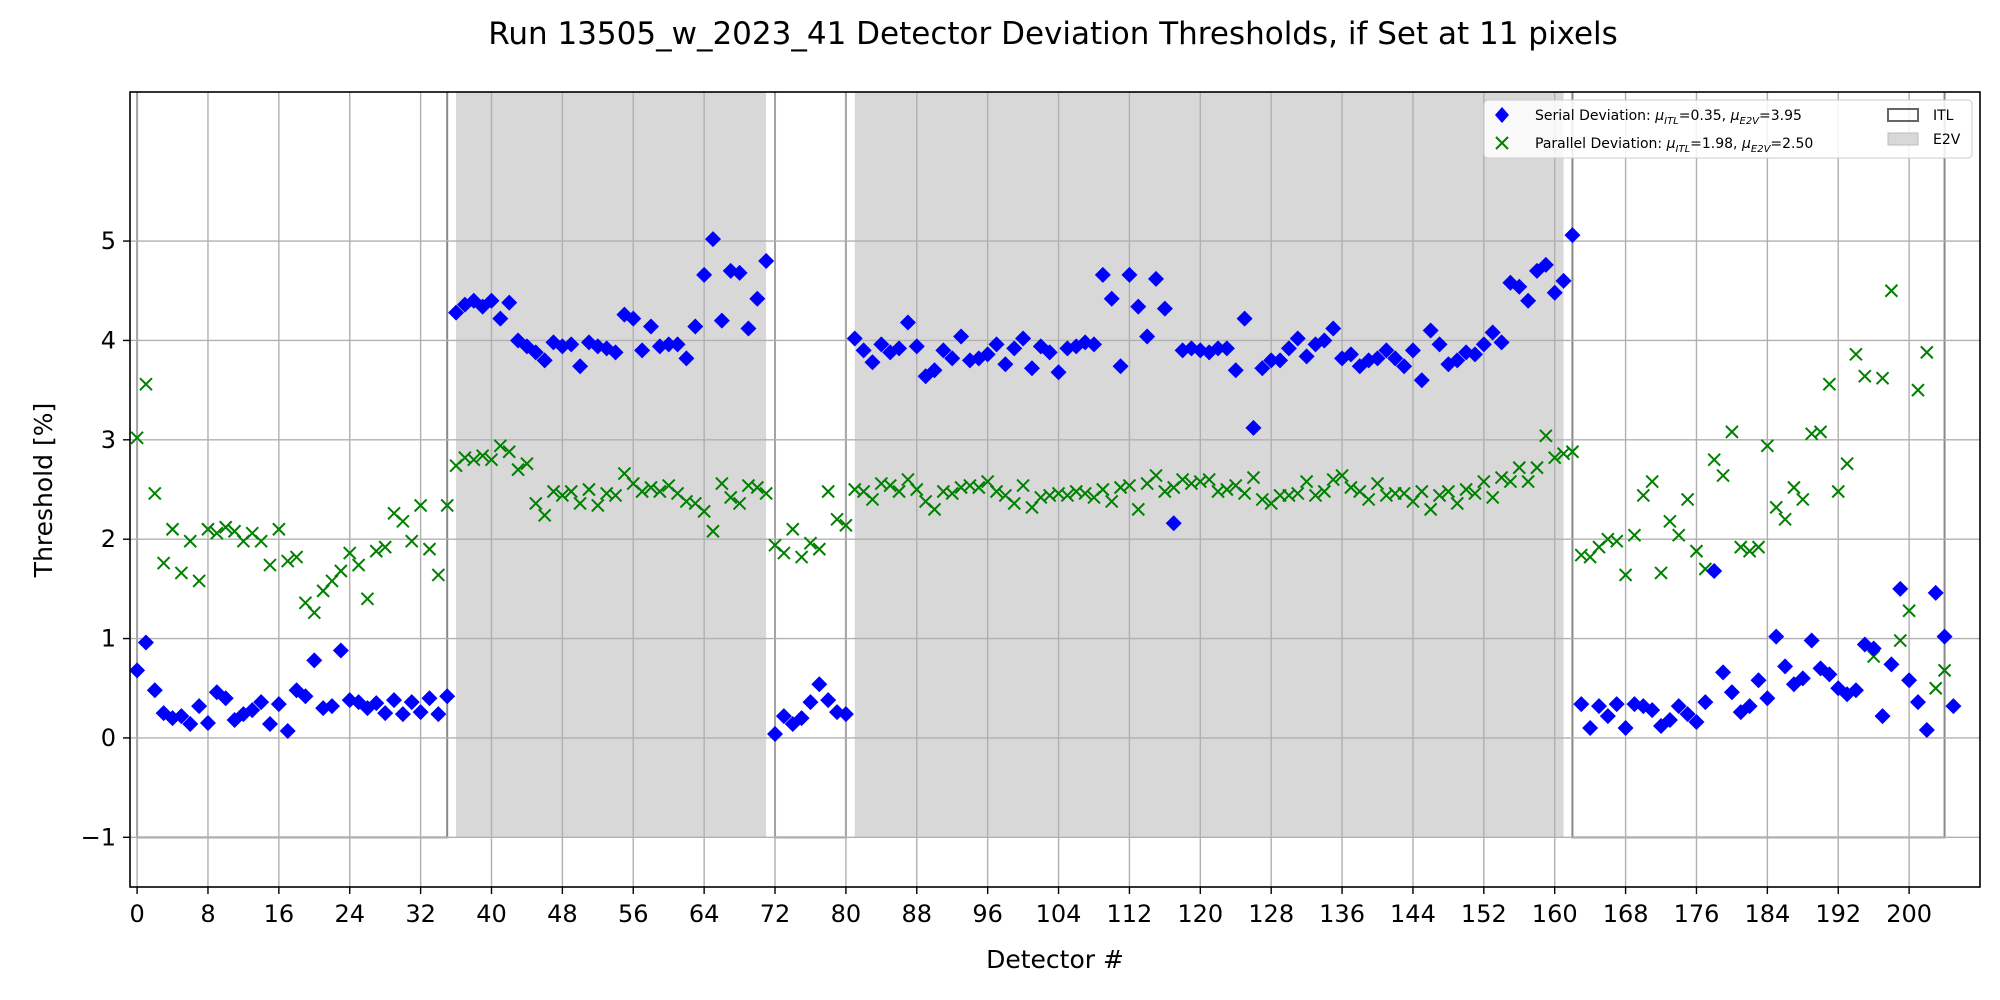  What do you see at coordinates (136, 914) in the screenshot?
I see `x-tick-label: 0` at bounding box center [136, 914].